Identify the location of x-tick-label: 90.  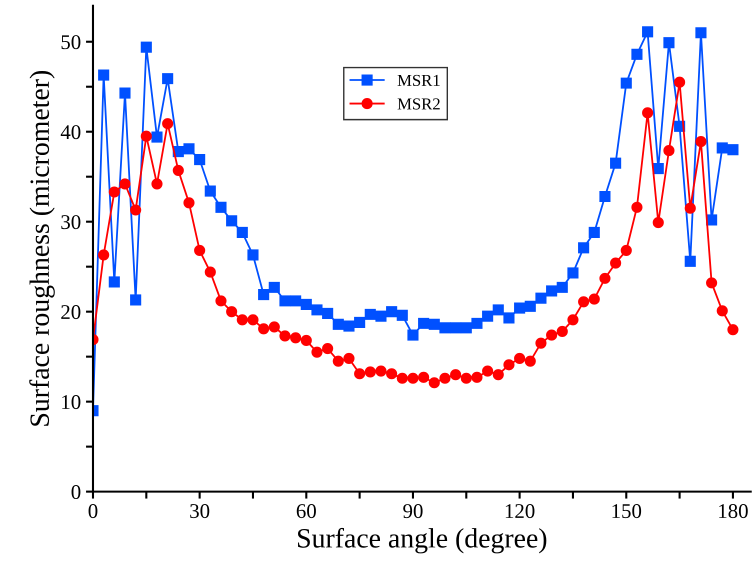
(413, 511).